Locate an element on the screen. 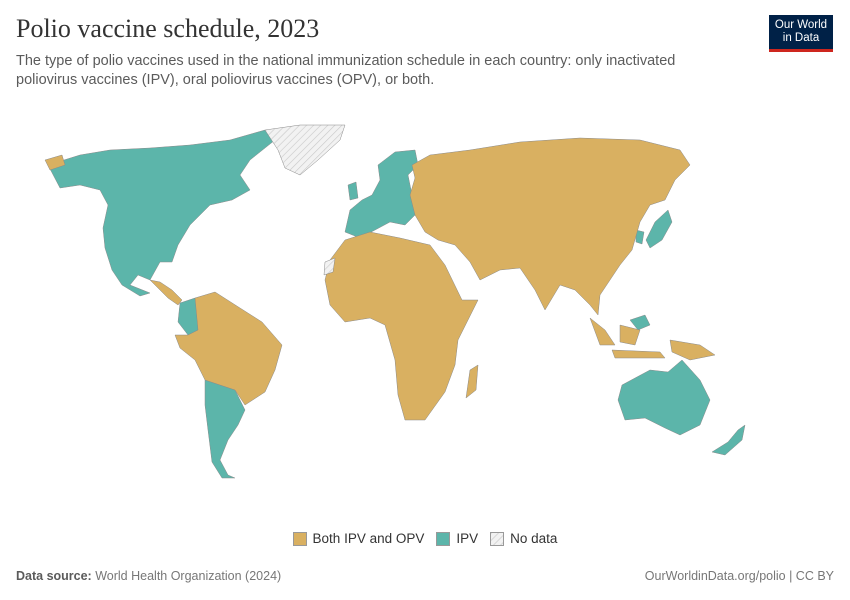  legend-item-ipv: IPV is located at coordinates (457, 538).